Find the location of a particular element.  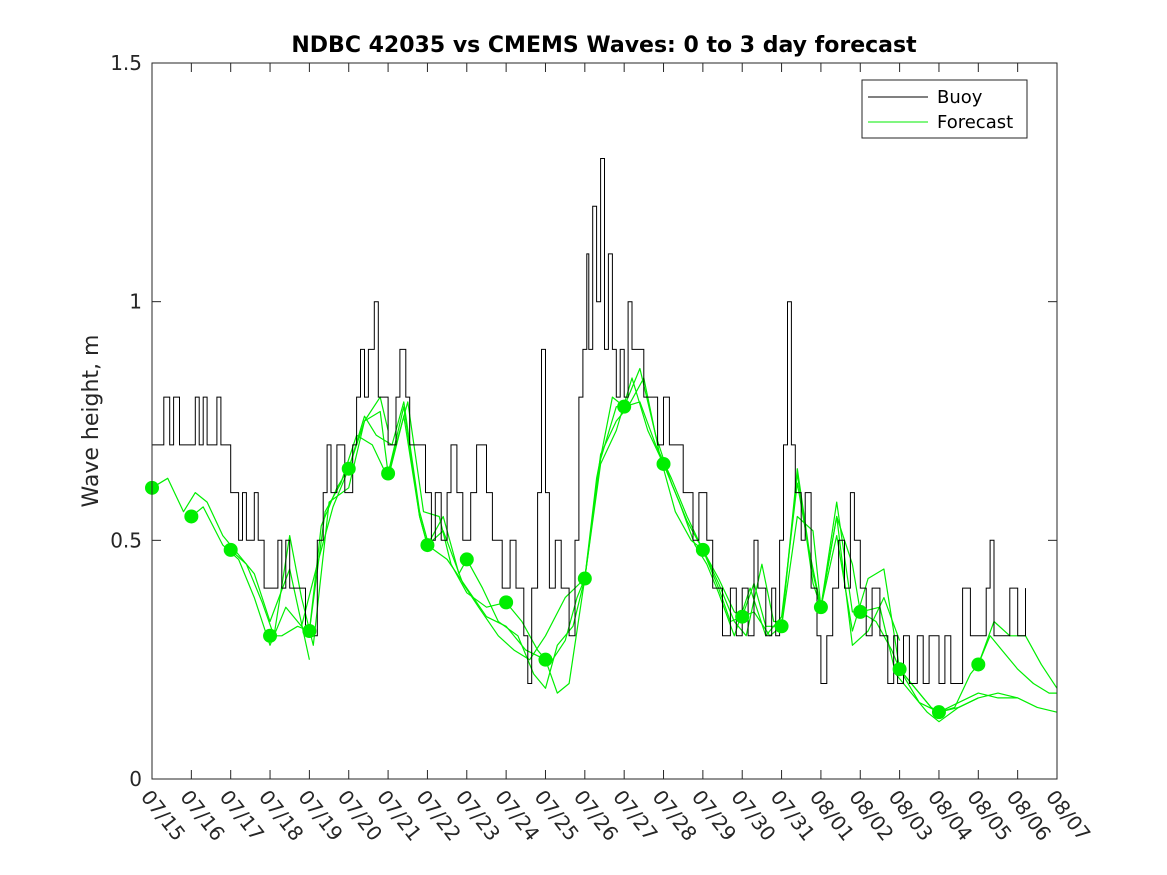

y-tick-label: 1.5 is located at coordinates (126, 63).